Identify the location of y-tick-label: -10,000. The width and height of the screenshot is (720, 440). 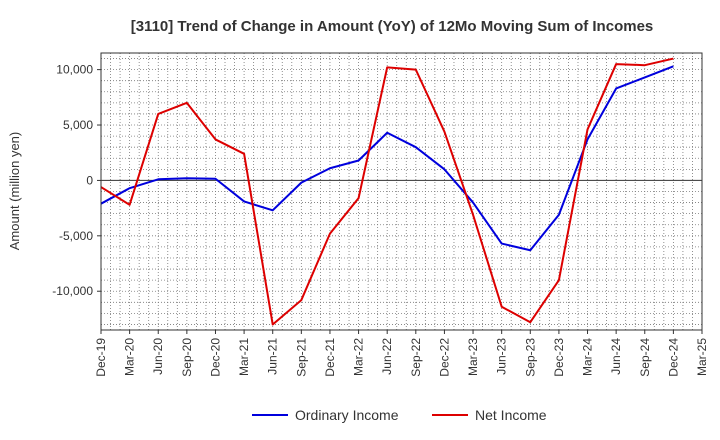
(72, 291).